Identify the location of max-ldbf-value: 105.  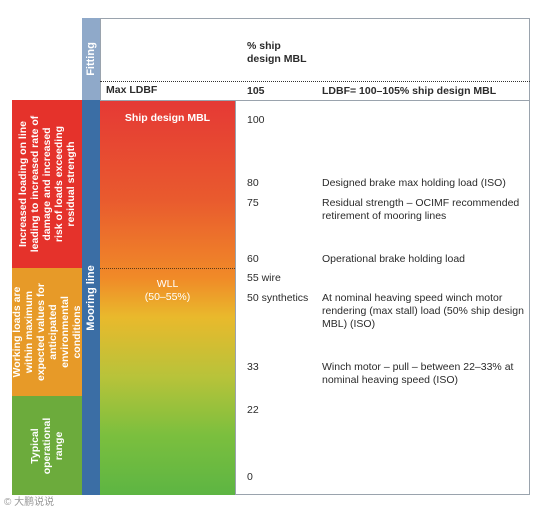
(256, 91).